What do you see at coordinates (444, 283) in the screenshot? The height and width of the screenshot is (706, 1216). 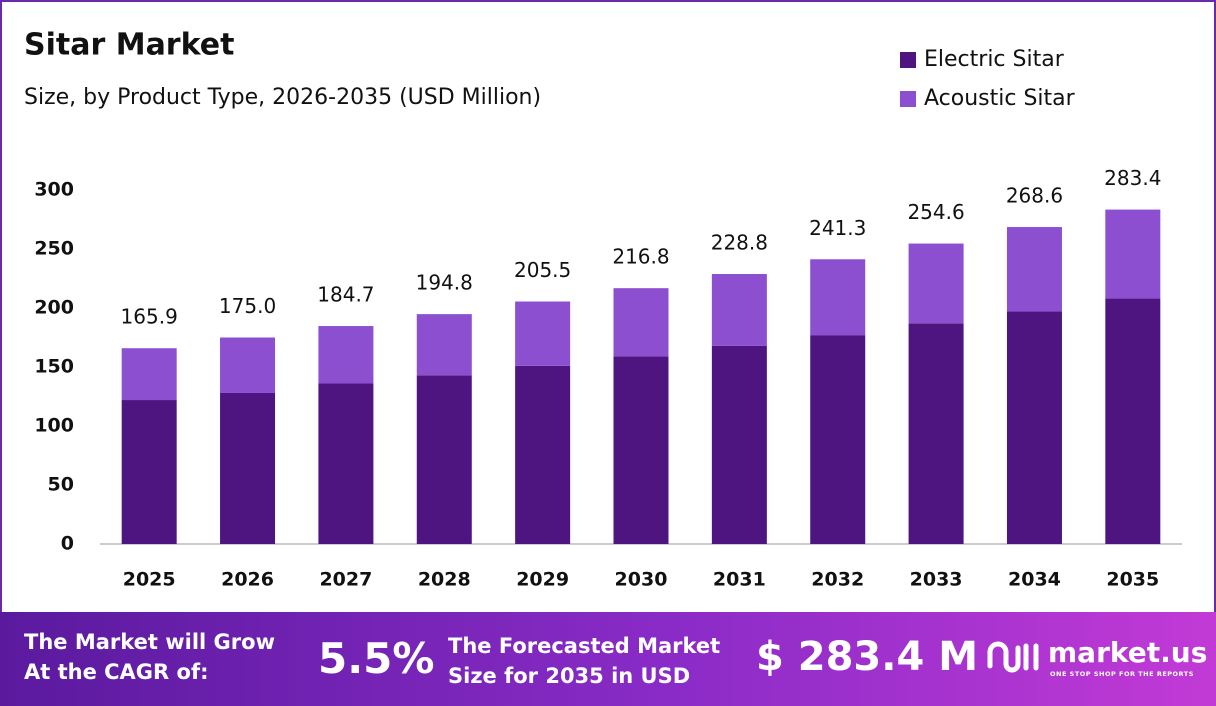 I see `total-label: 194.8` at bounding box center [444, 283].